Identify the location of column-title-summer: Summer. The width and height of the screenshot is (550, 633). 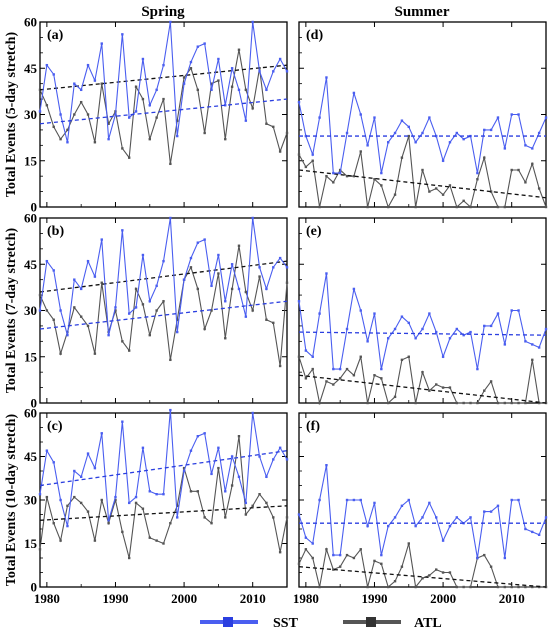
(422, 12).